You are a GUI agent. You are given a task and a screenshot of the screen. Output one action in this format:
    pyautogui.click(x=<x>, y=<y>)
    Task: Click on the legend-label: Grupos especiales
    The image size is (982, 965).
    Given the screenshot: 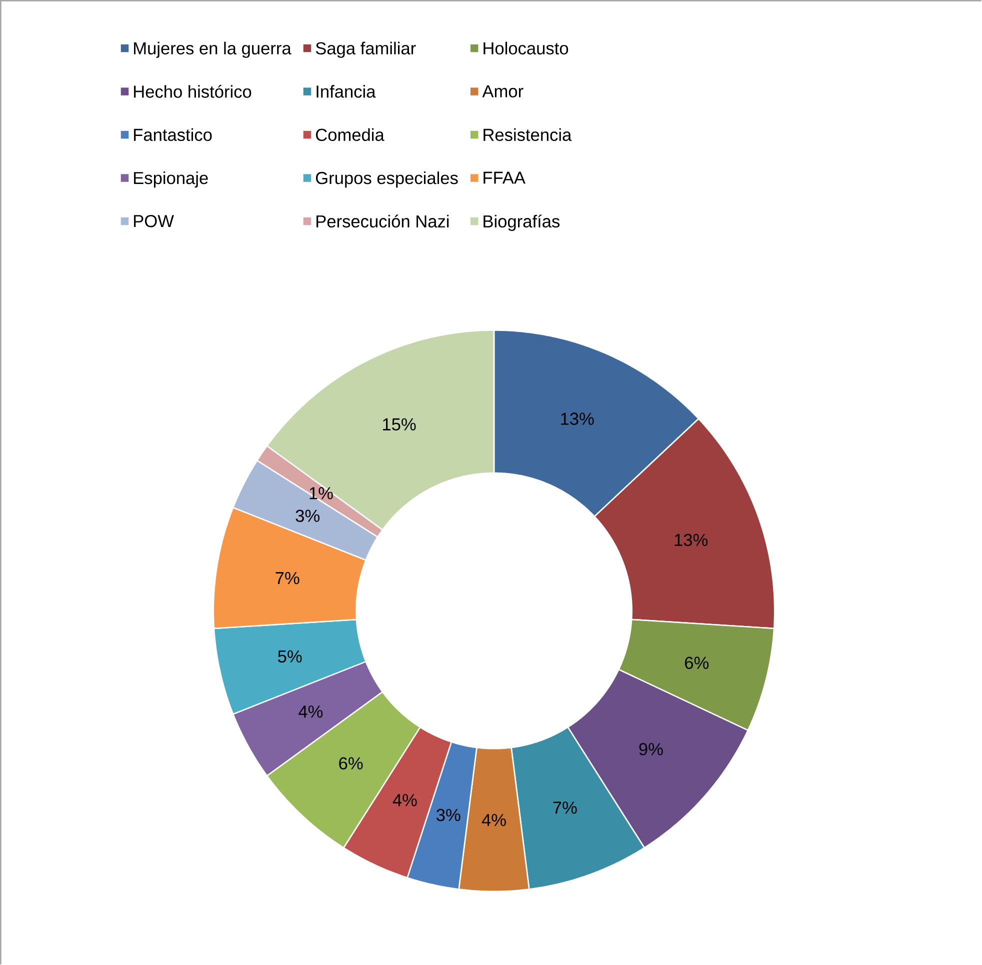 What is the action you would take?
    pyautogui.click(x=387, y=179)
    